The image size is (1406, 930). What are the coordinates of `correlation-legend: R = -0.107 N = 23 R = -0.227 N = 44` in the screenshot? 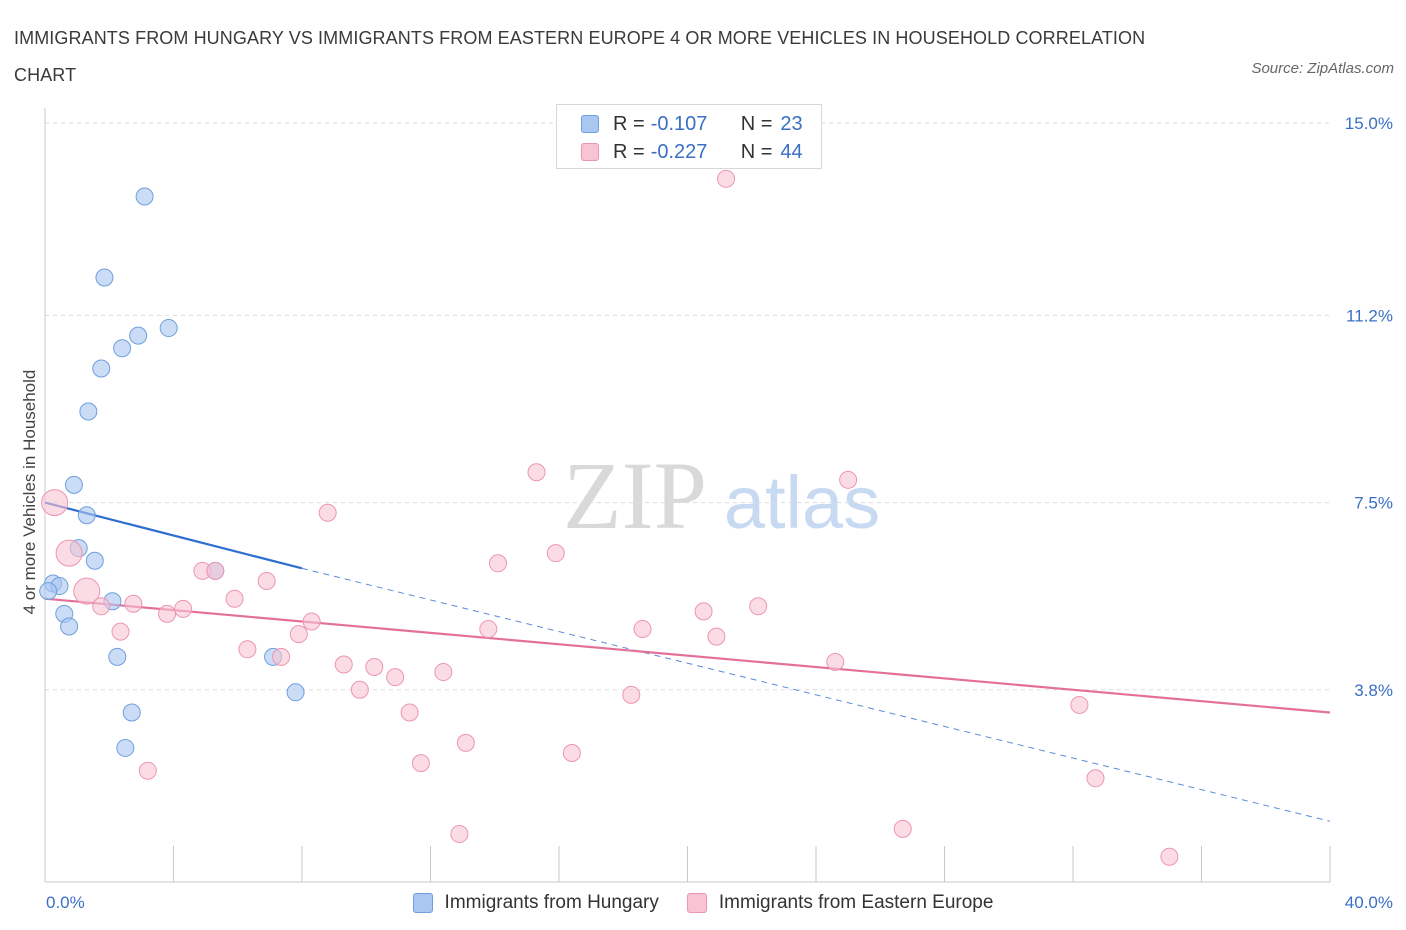 It's located at (689, 136).